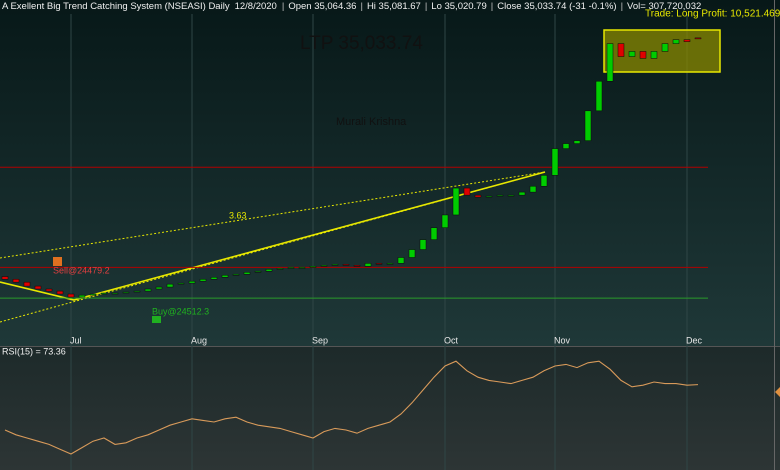 The width and height of the screenshot is (780, 470). Describe the element at coordinates (562, 340) in the screenshot. I see `x-tick-label: Nov` at that location.